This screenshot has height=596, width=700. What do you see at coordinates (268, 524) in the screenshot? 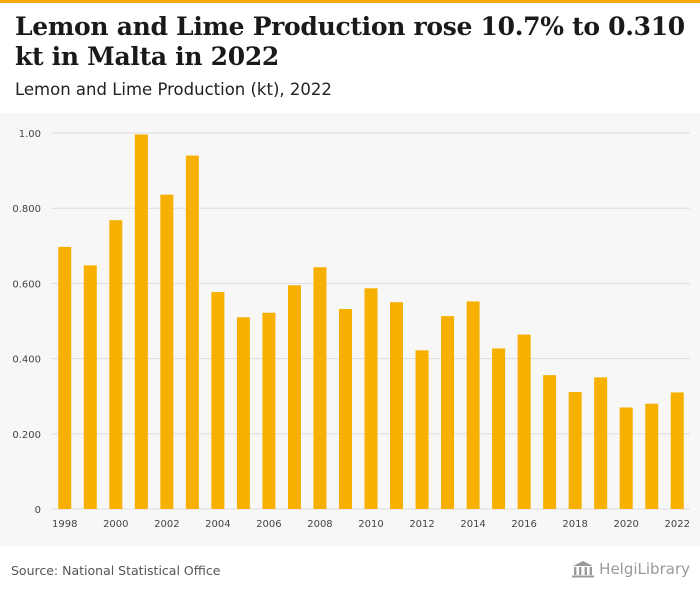
I see `x-tick-label: 2006` at bounding box center [268, 524].